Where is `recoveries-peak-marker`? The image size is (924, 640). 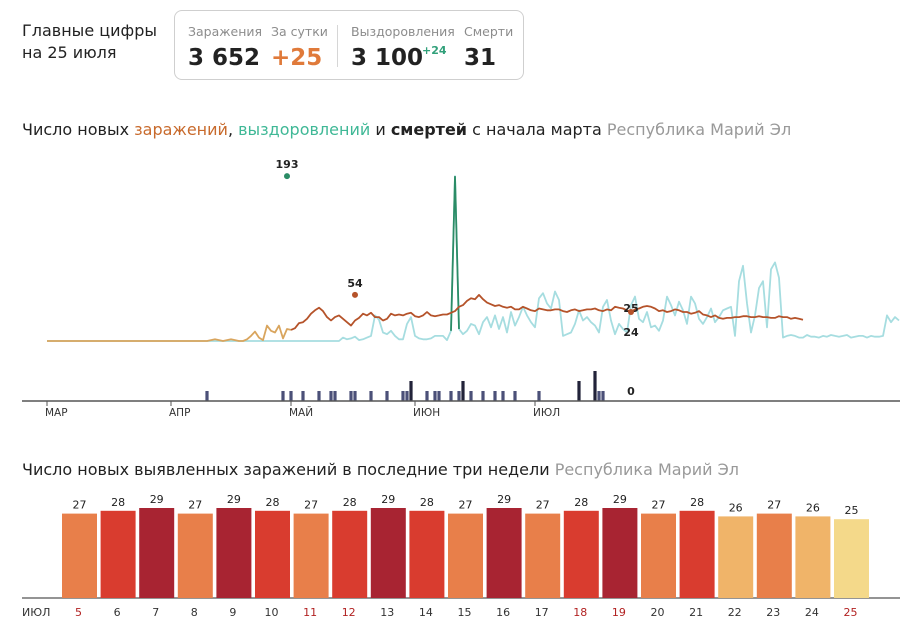 recoveries-peak-marker is located at coordinates (287, 176).